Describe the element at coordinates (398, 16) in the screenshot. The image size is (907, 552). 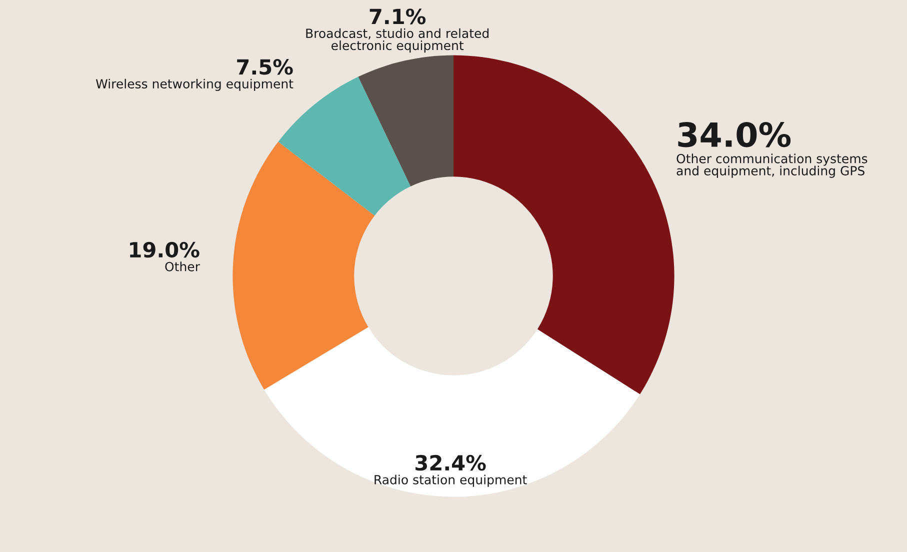
I see `data-label: 7.1%` at that location.